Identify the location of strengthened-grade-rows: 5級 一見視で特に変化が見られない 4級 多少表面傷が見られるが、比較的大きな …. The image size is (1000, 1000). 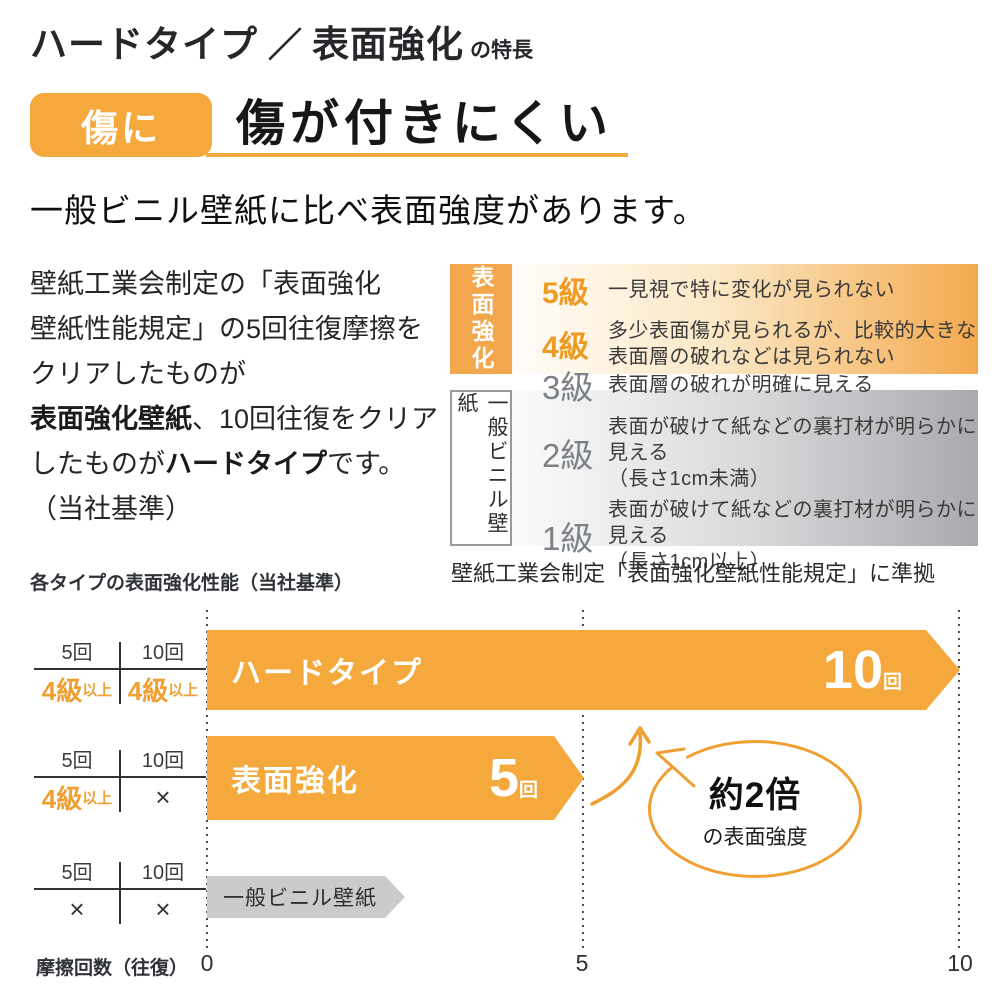
(745, 319).